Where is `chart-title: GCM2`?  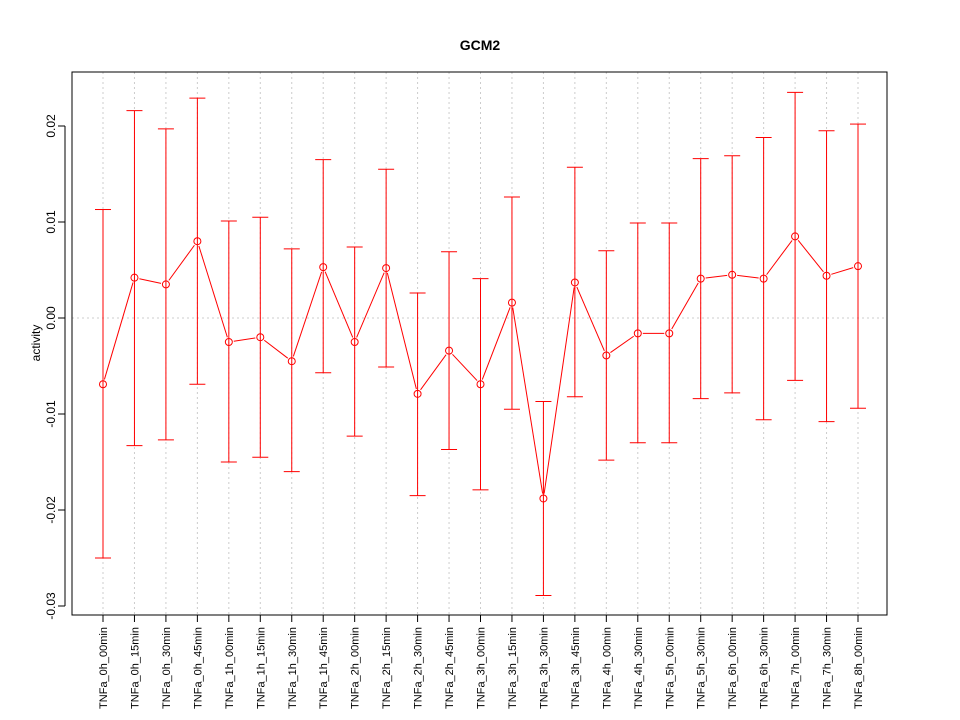
chart-title: GCM2 is located at coordinates (480, 45).